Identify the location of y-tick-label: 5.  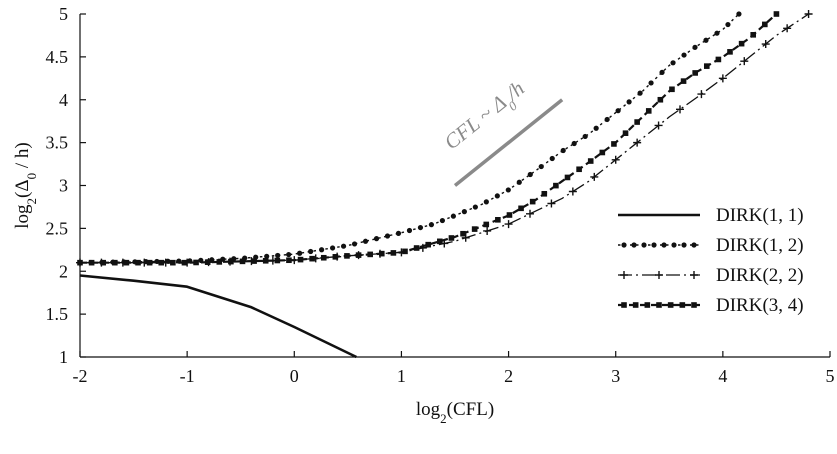
(63, 14).